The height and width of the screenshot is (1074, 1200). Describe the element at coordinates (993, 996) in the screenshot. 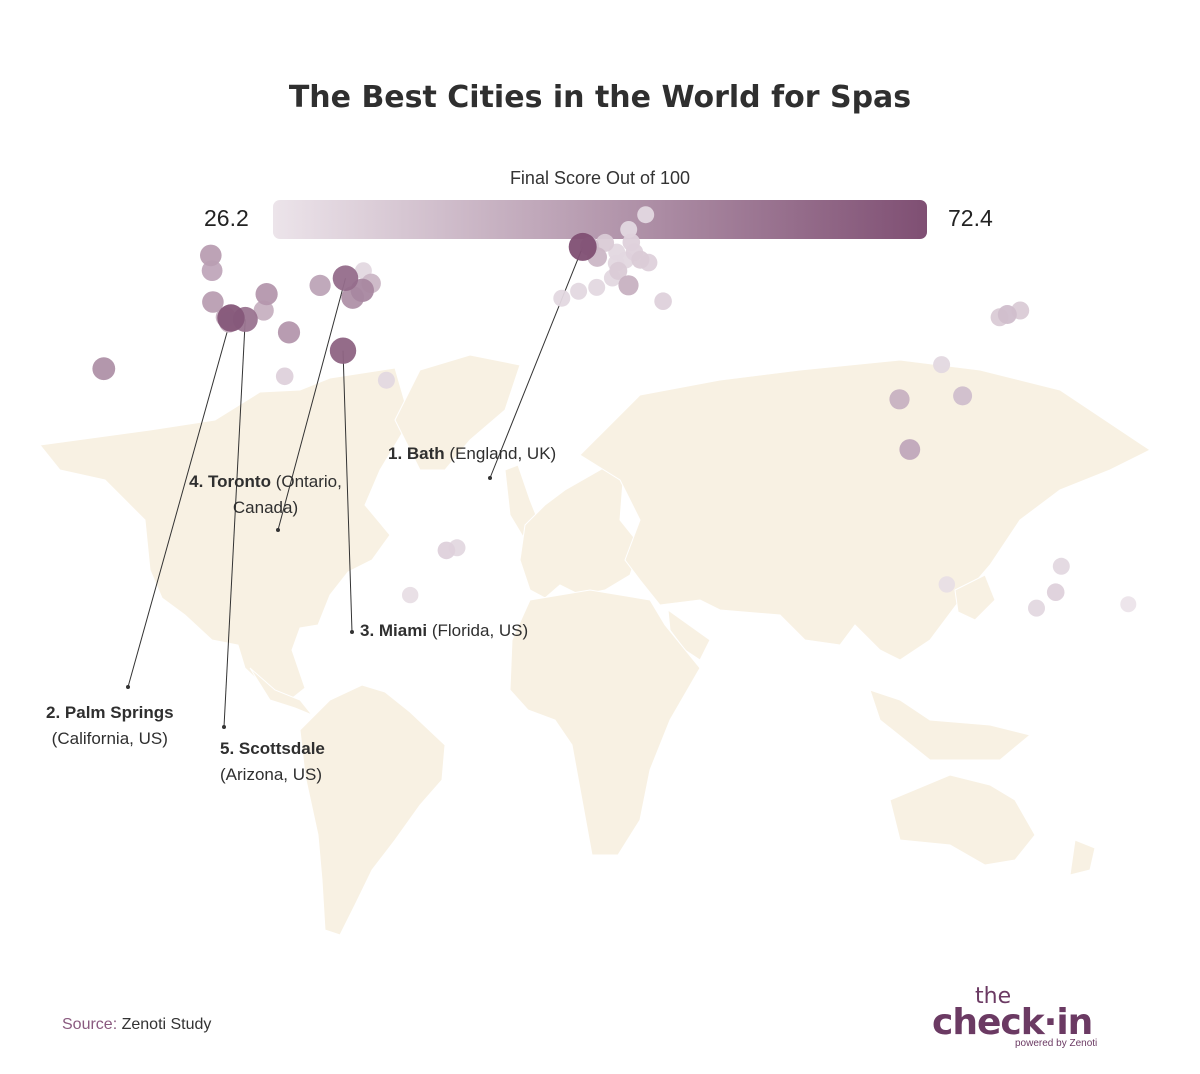

I see `logo-the: the` at that location.